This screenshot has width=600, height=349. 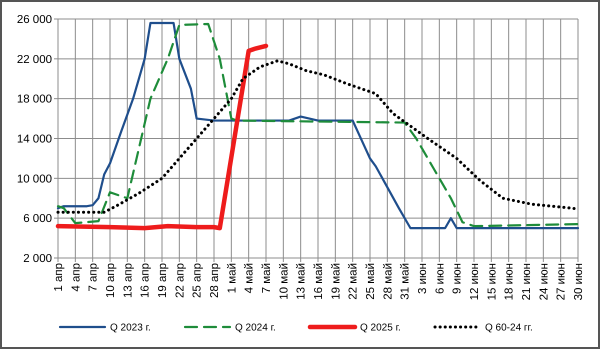 What do you see at coordinates (354, 281) in the screenshot?
I see `x-tick-label: 22 май` at bounding box center [354, 281].